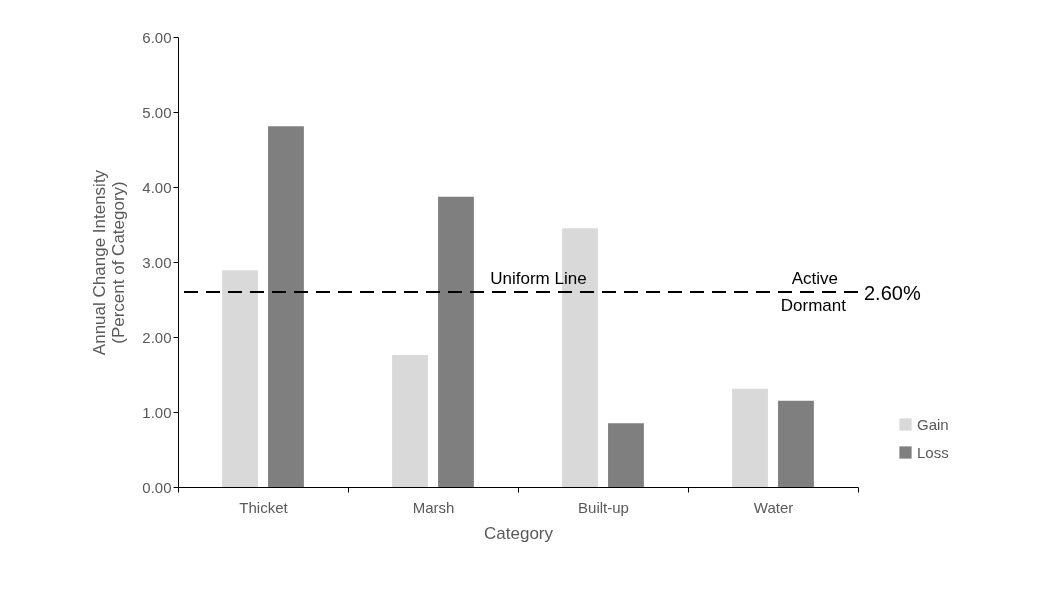 The height and width of the screenshot is (599, 1045). Describe the element at coordinates (814, 278) in the screenshot. I see `annotation: Active` at that location.